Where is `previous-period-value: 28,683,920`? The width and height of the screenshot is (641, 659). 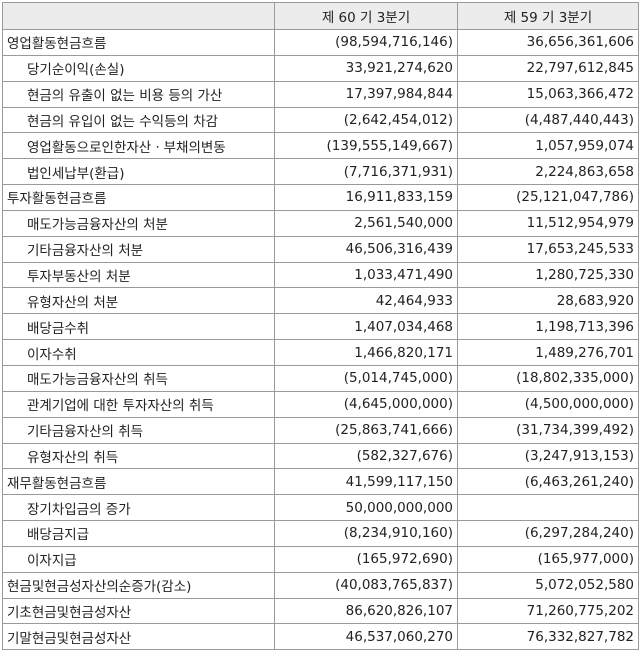 previous-period-value: 28,683,920 is located at coordinates (548, 301).